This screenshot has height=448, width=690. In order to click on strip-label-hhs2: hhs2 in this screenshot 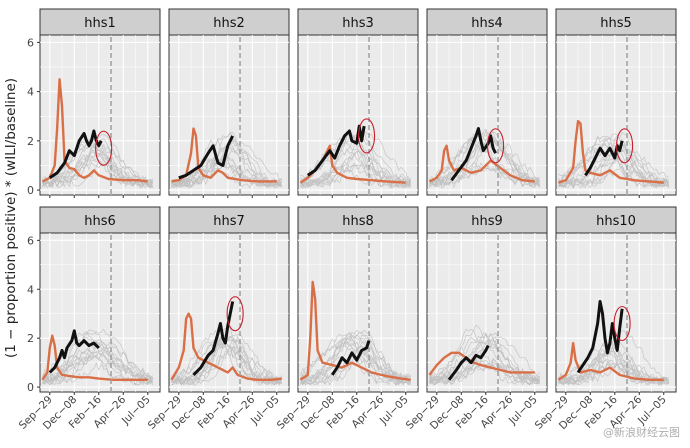, I will do `click(229, 23)`.